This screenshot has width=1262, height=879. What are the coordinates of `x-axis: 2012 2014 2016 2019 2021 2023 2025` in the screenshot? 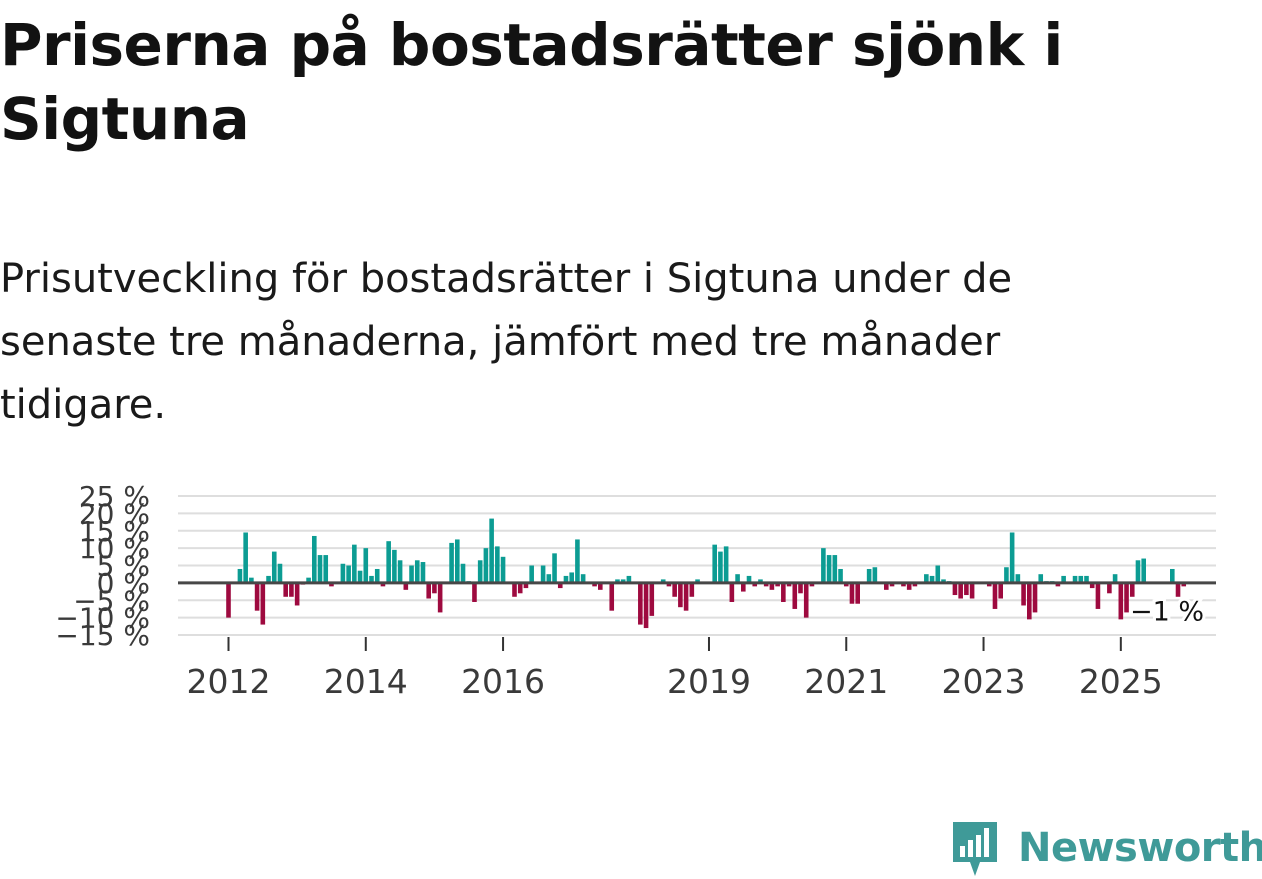 It's located at (675, 668).